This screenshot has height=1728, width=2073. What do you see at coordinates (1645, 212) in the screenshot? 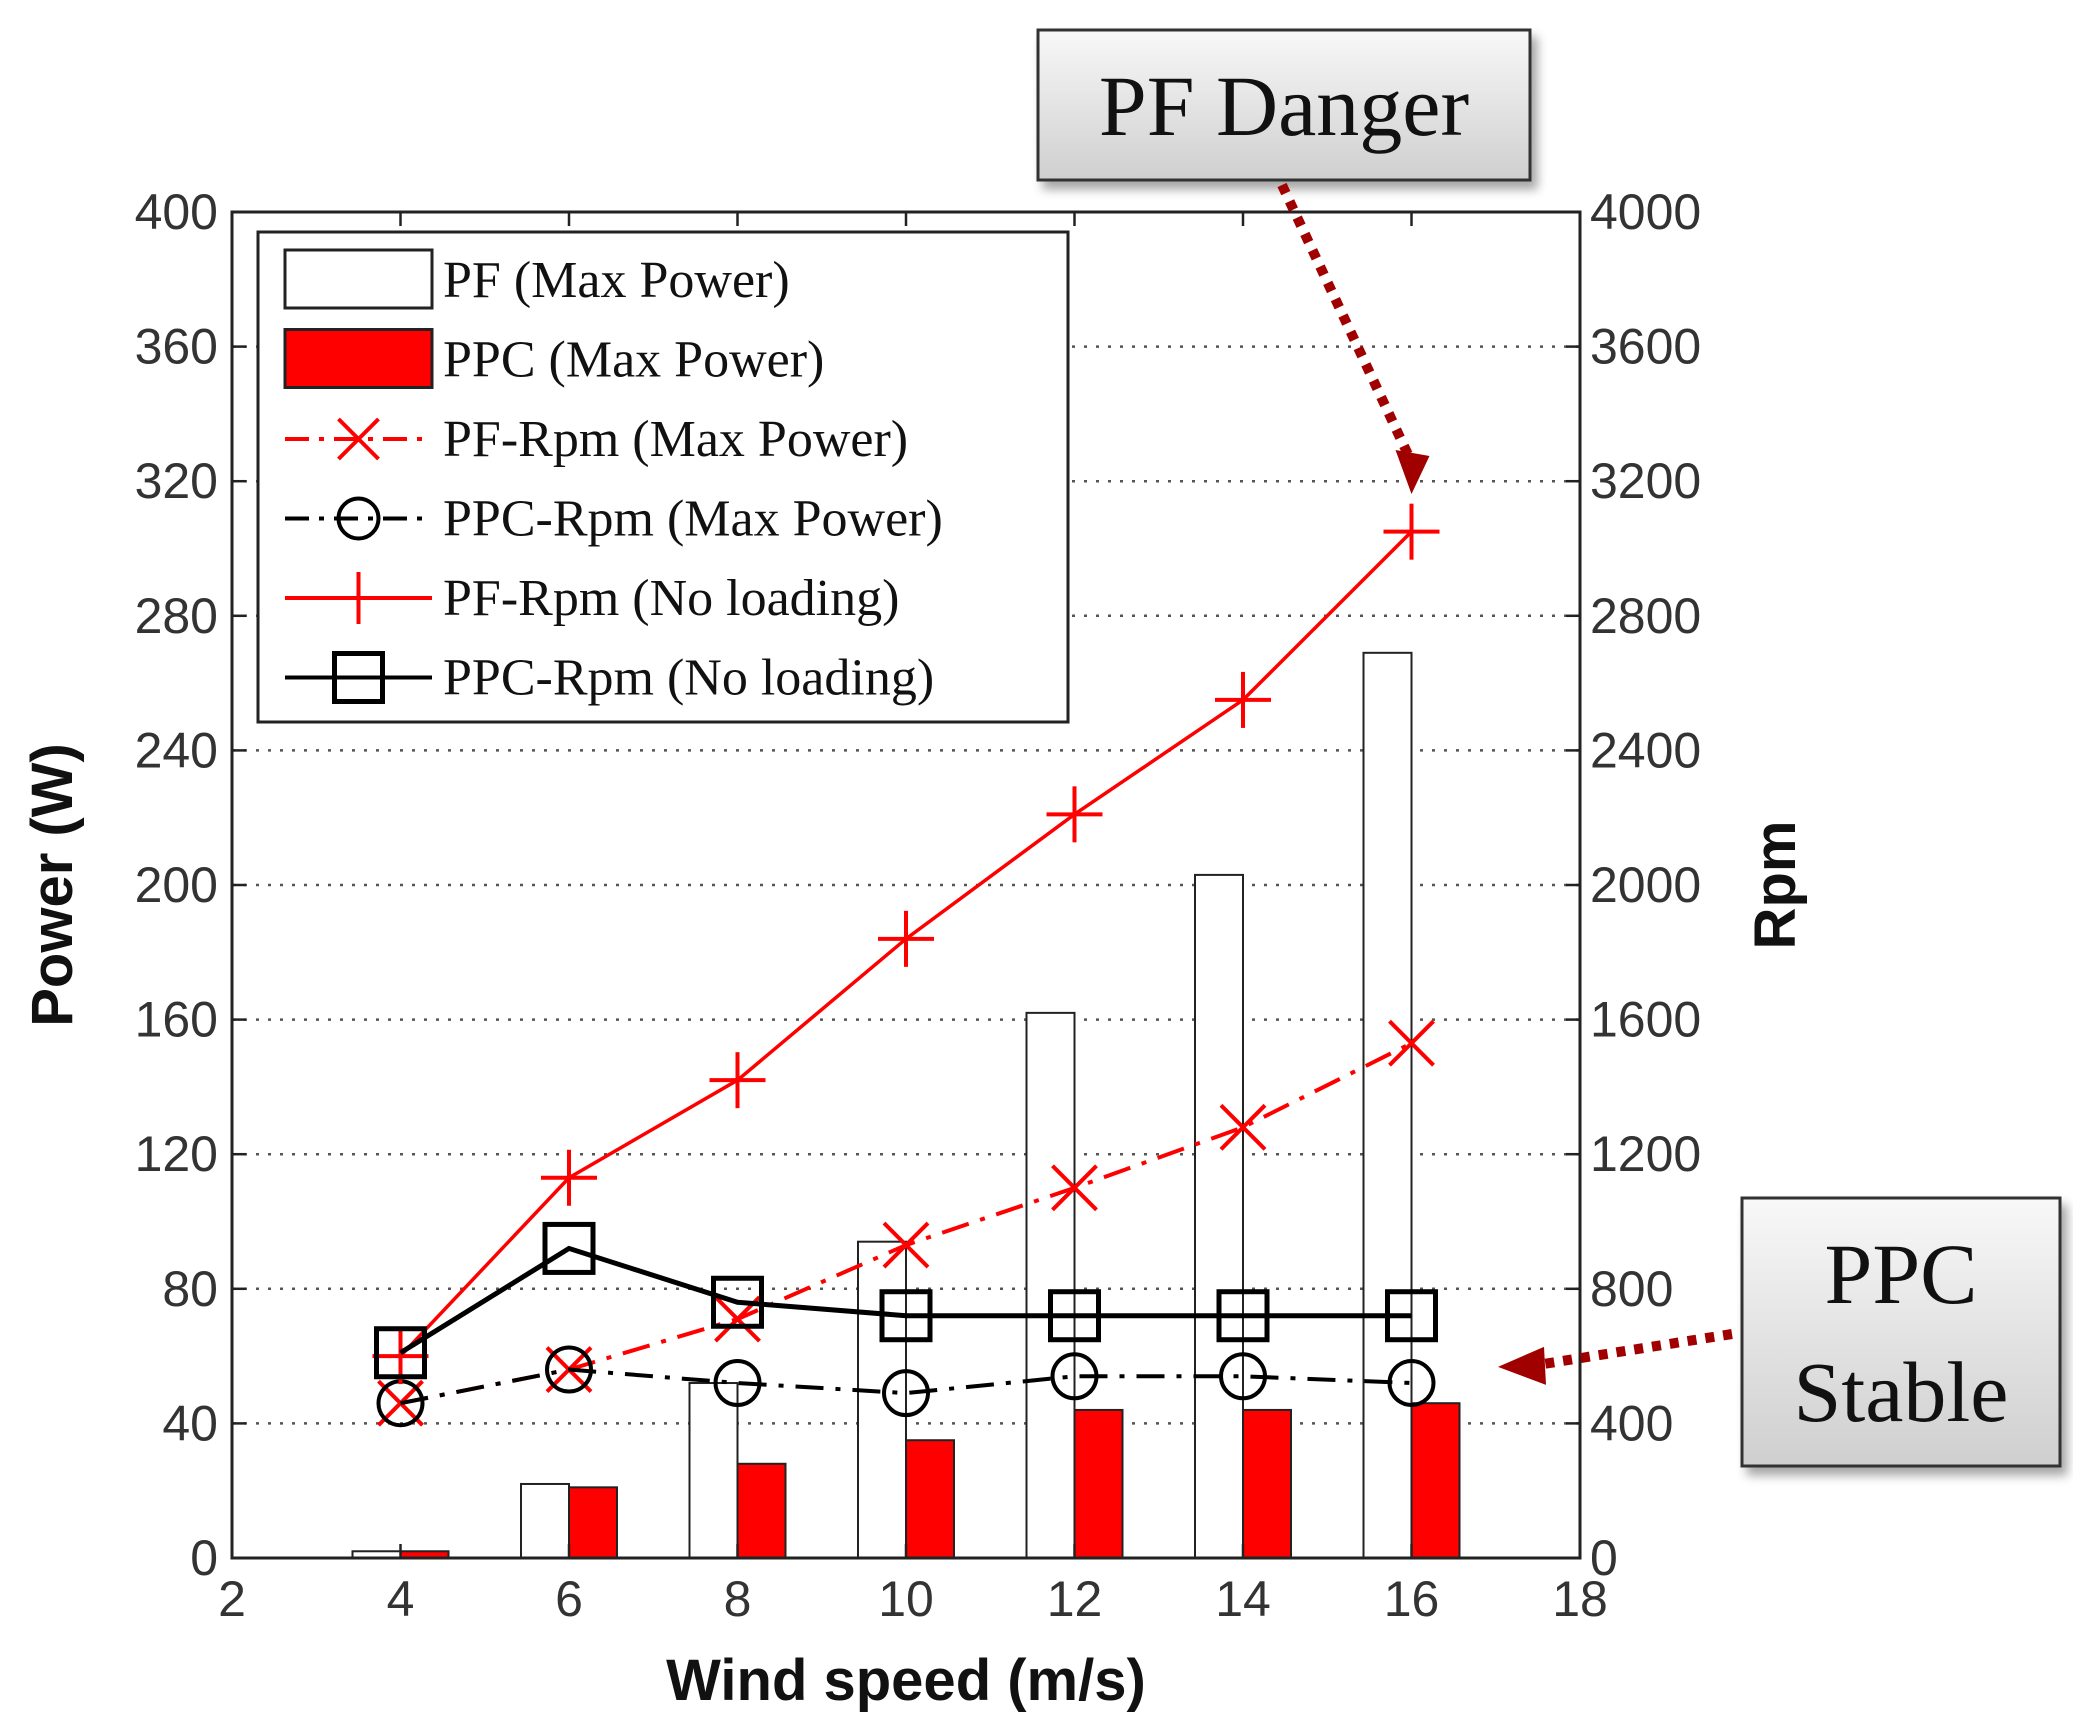
I see `y2-tick-label: 4000` at bounding box center [1645, 212].